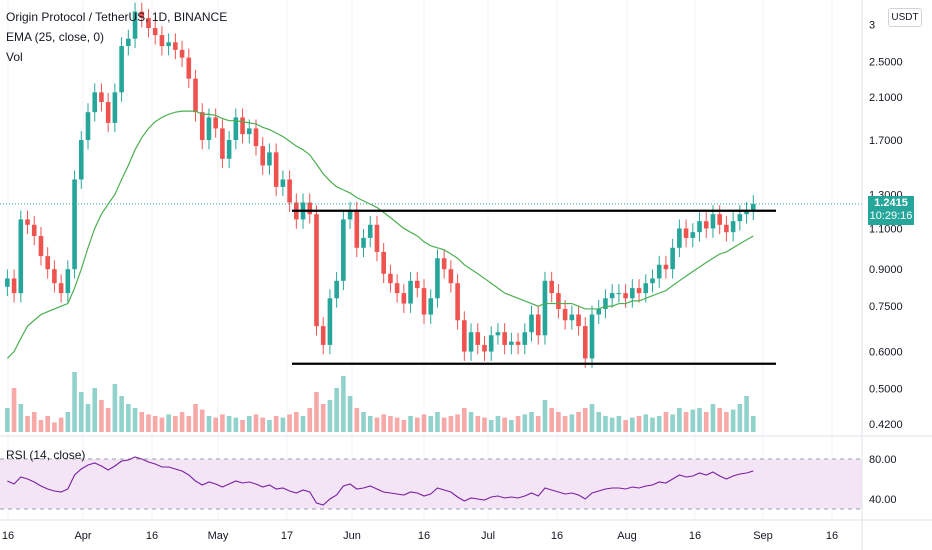 This screenshot has height=550, width=932. I want to click on price-tick-label: 0.4200, so click(886, 425).